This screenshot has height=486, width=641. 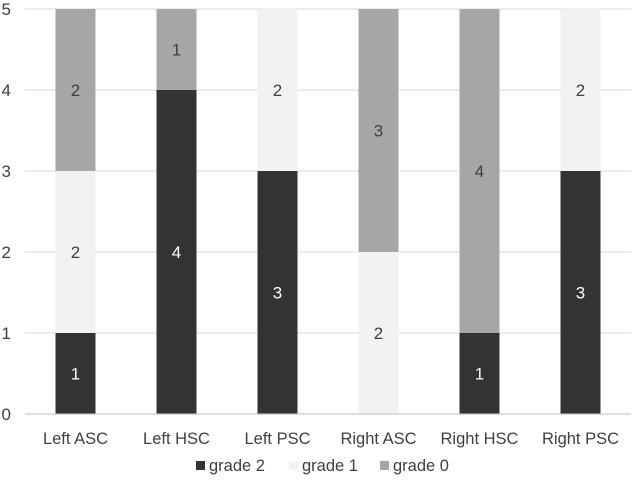 What do you see at coordinates (421, 466) in the screenshot?
I see `legend-label: grade 0` at bounding box center [421, 466].